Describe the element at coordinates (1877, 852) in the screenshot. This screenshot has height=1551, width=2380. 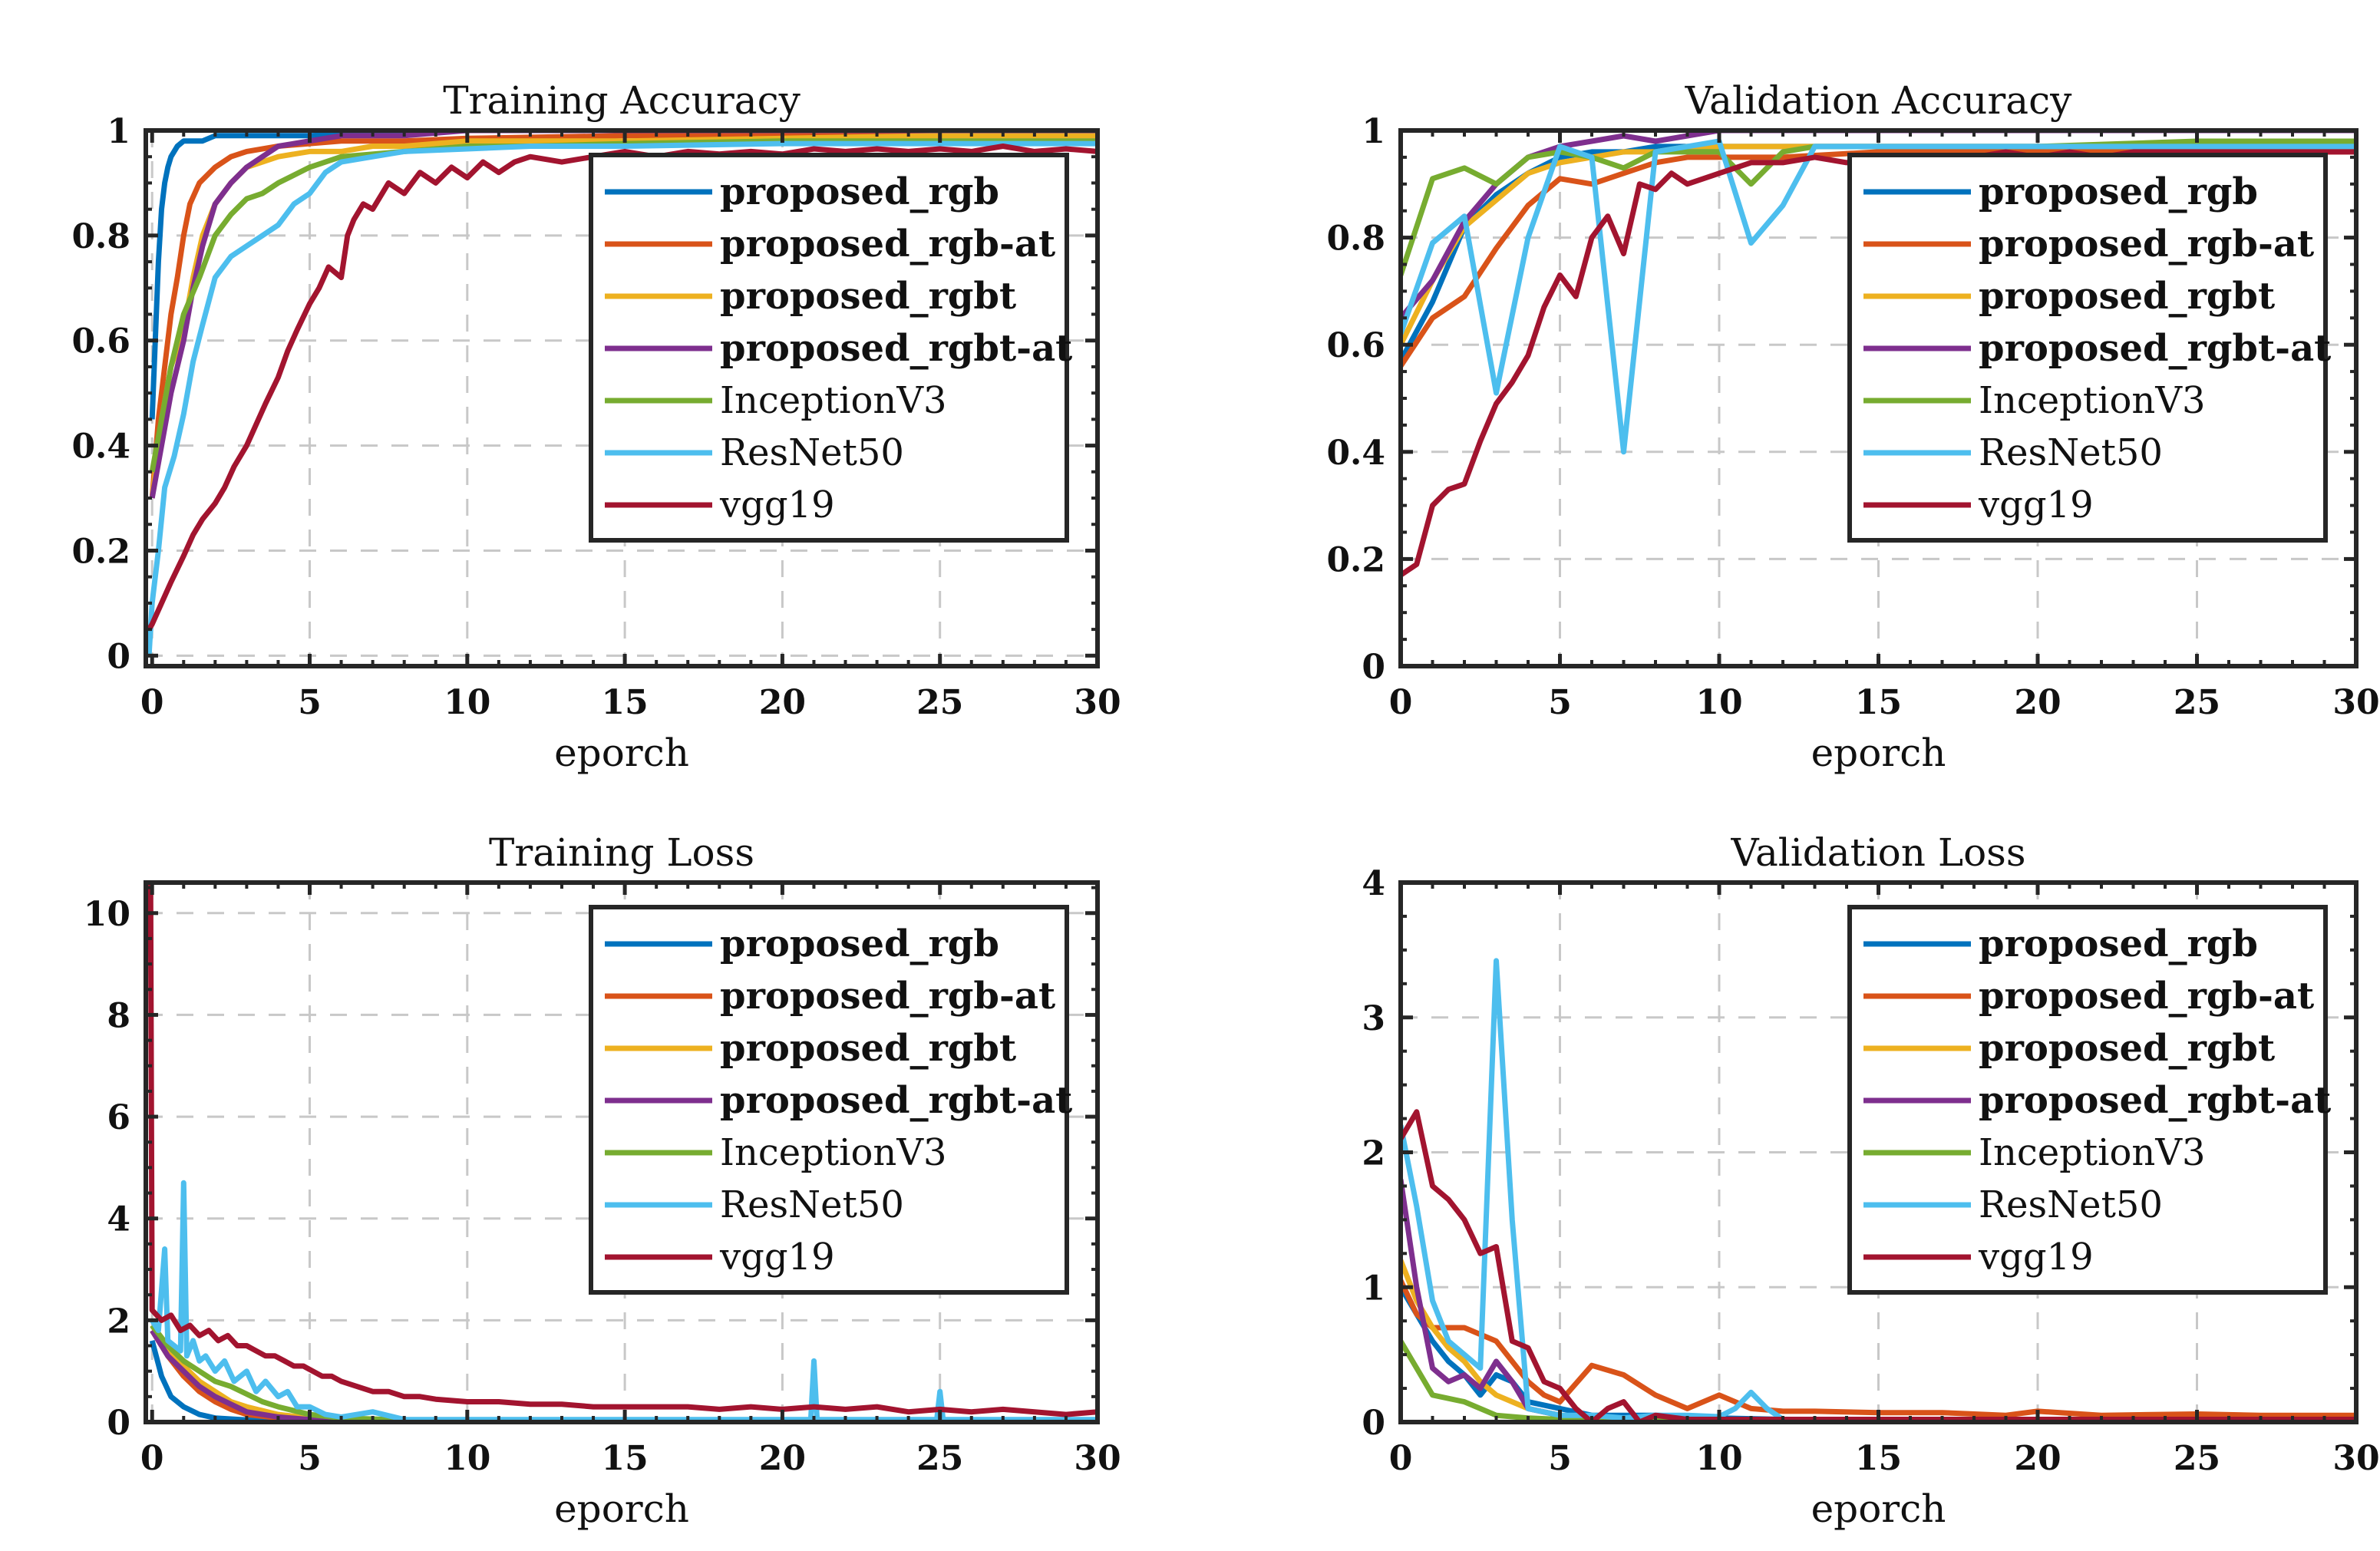
I see `chart-title: Validation Loss` at that location.